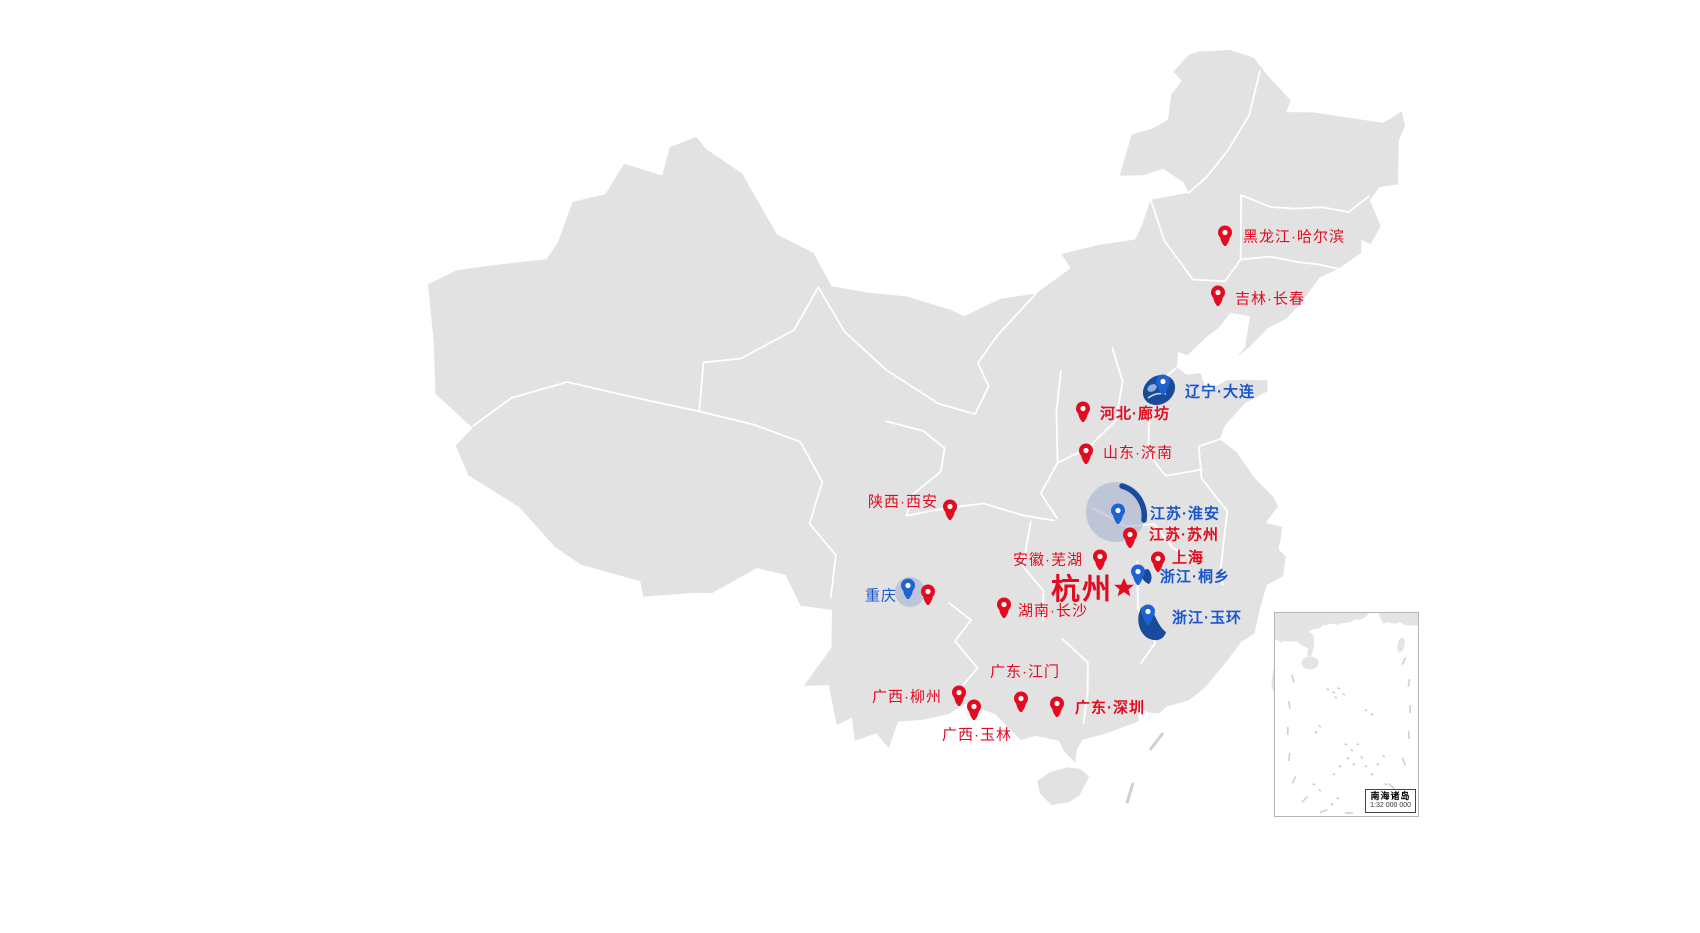  I want to click on city-pin-harbin, so click(1225, 231).